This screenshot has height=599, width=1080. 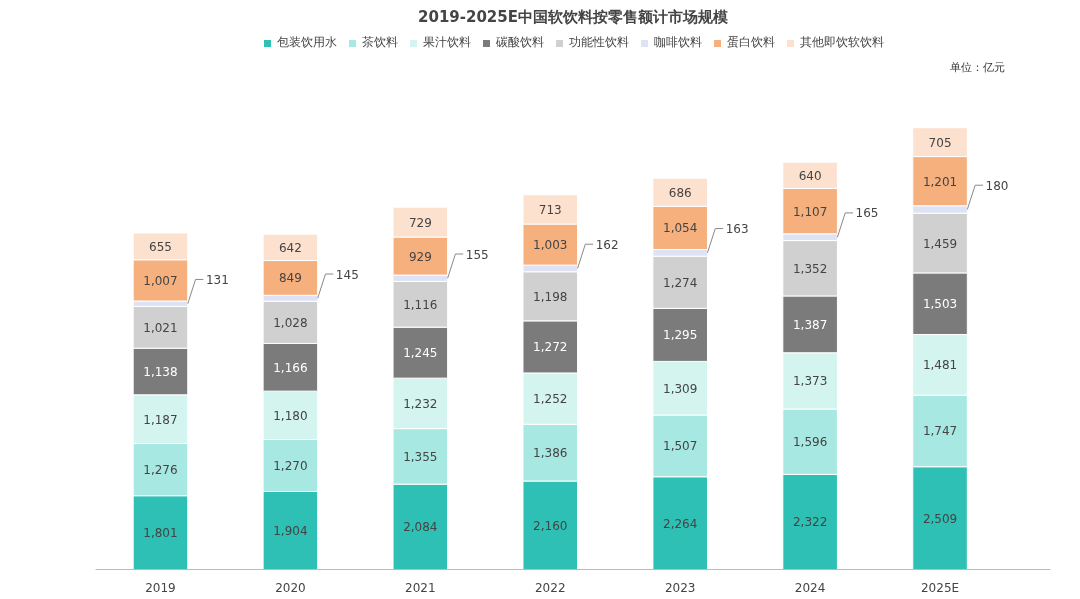 What do you see at coordinates (680, 523) in the screenshot?
I see `data-label: 2,264` at bounding box center [680, 523].